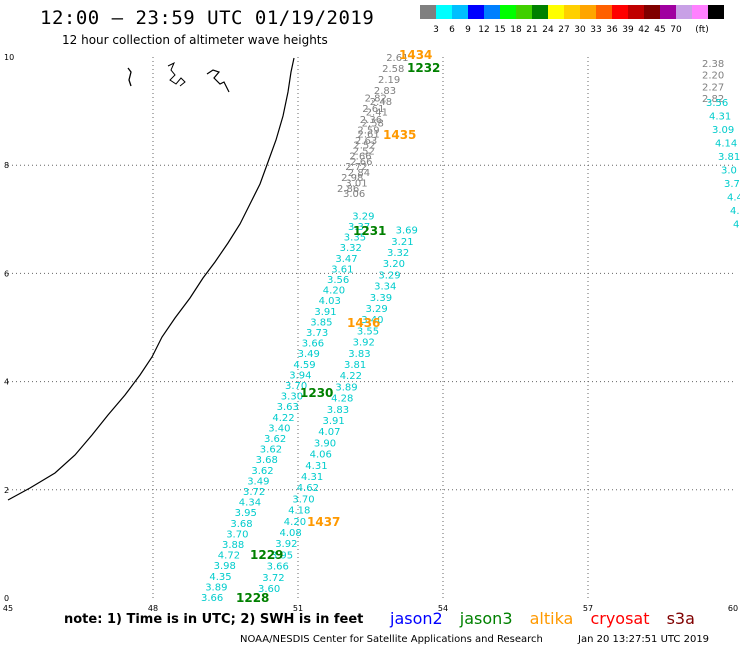 The image size is (740, 650). What do you see at coordinates (207, 18) in the screenshot?
I see `page-title: 12:00 – 23:59 UTC 01/19/2019` at bounding box center [207, 18].